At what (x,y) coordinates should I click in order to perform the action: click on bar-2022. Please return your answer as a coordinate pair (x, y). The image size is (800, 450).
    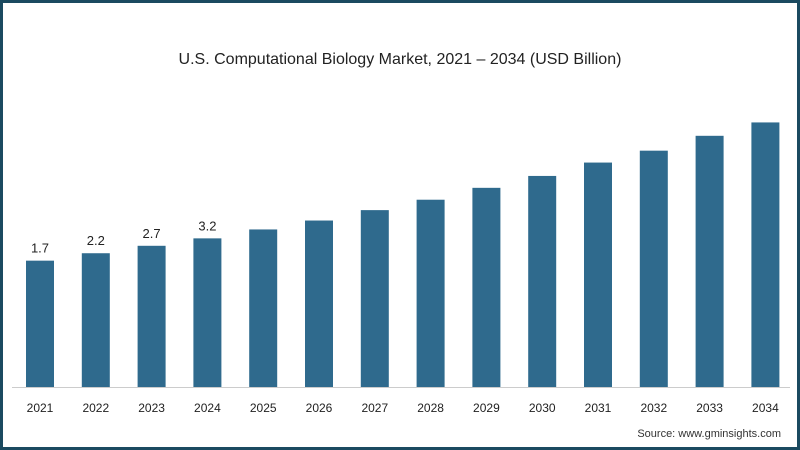
    Looking at the image, I should click on (95, 320).